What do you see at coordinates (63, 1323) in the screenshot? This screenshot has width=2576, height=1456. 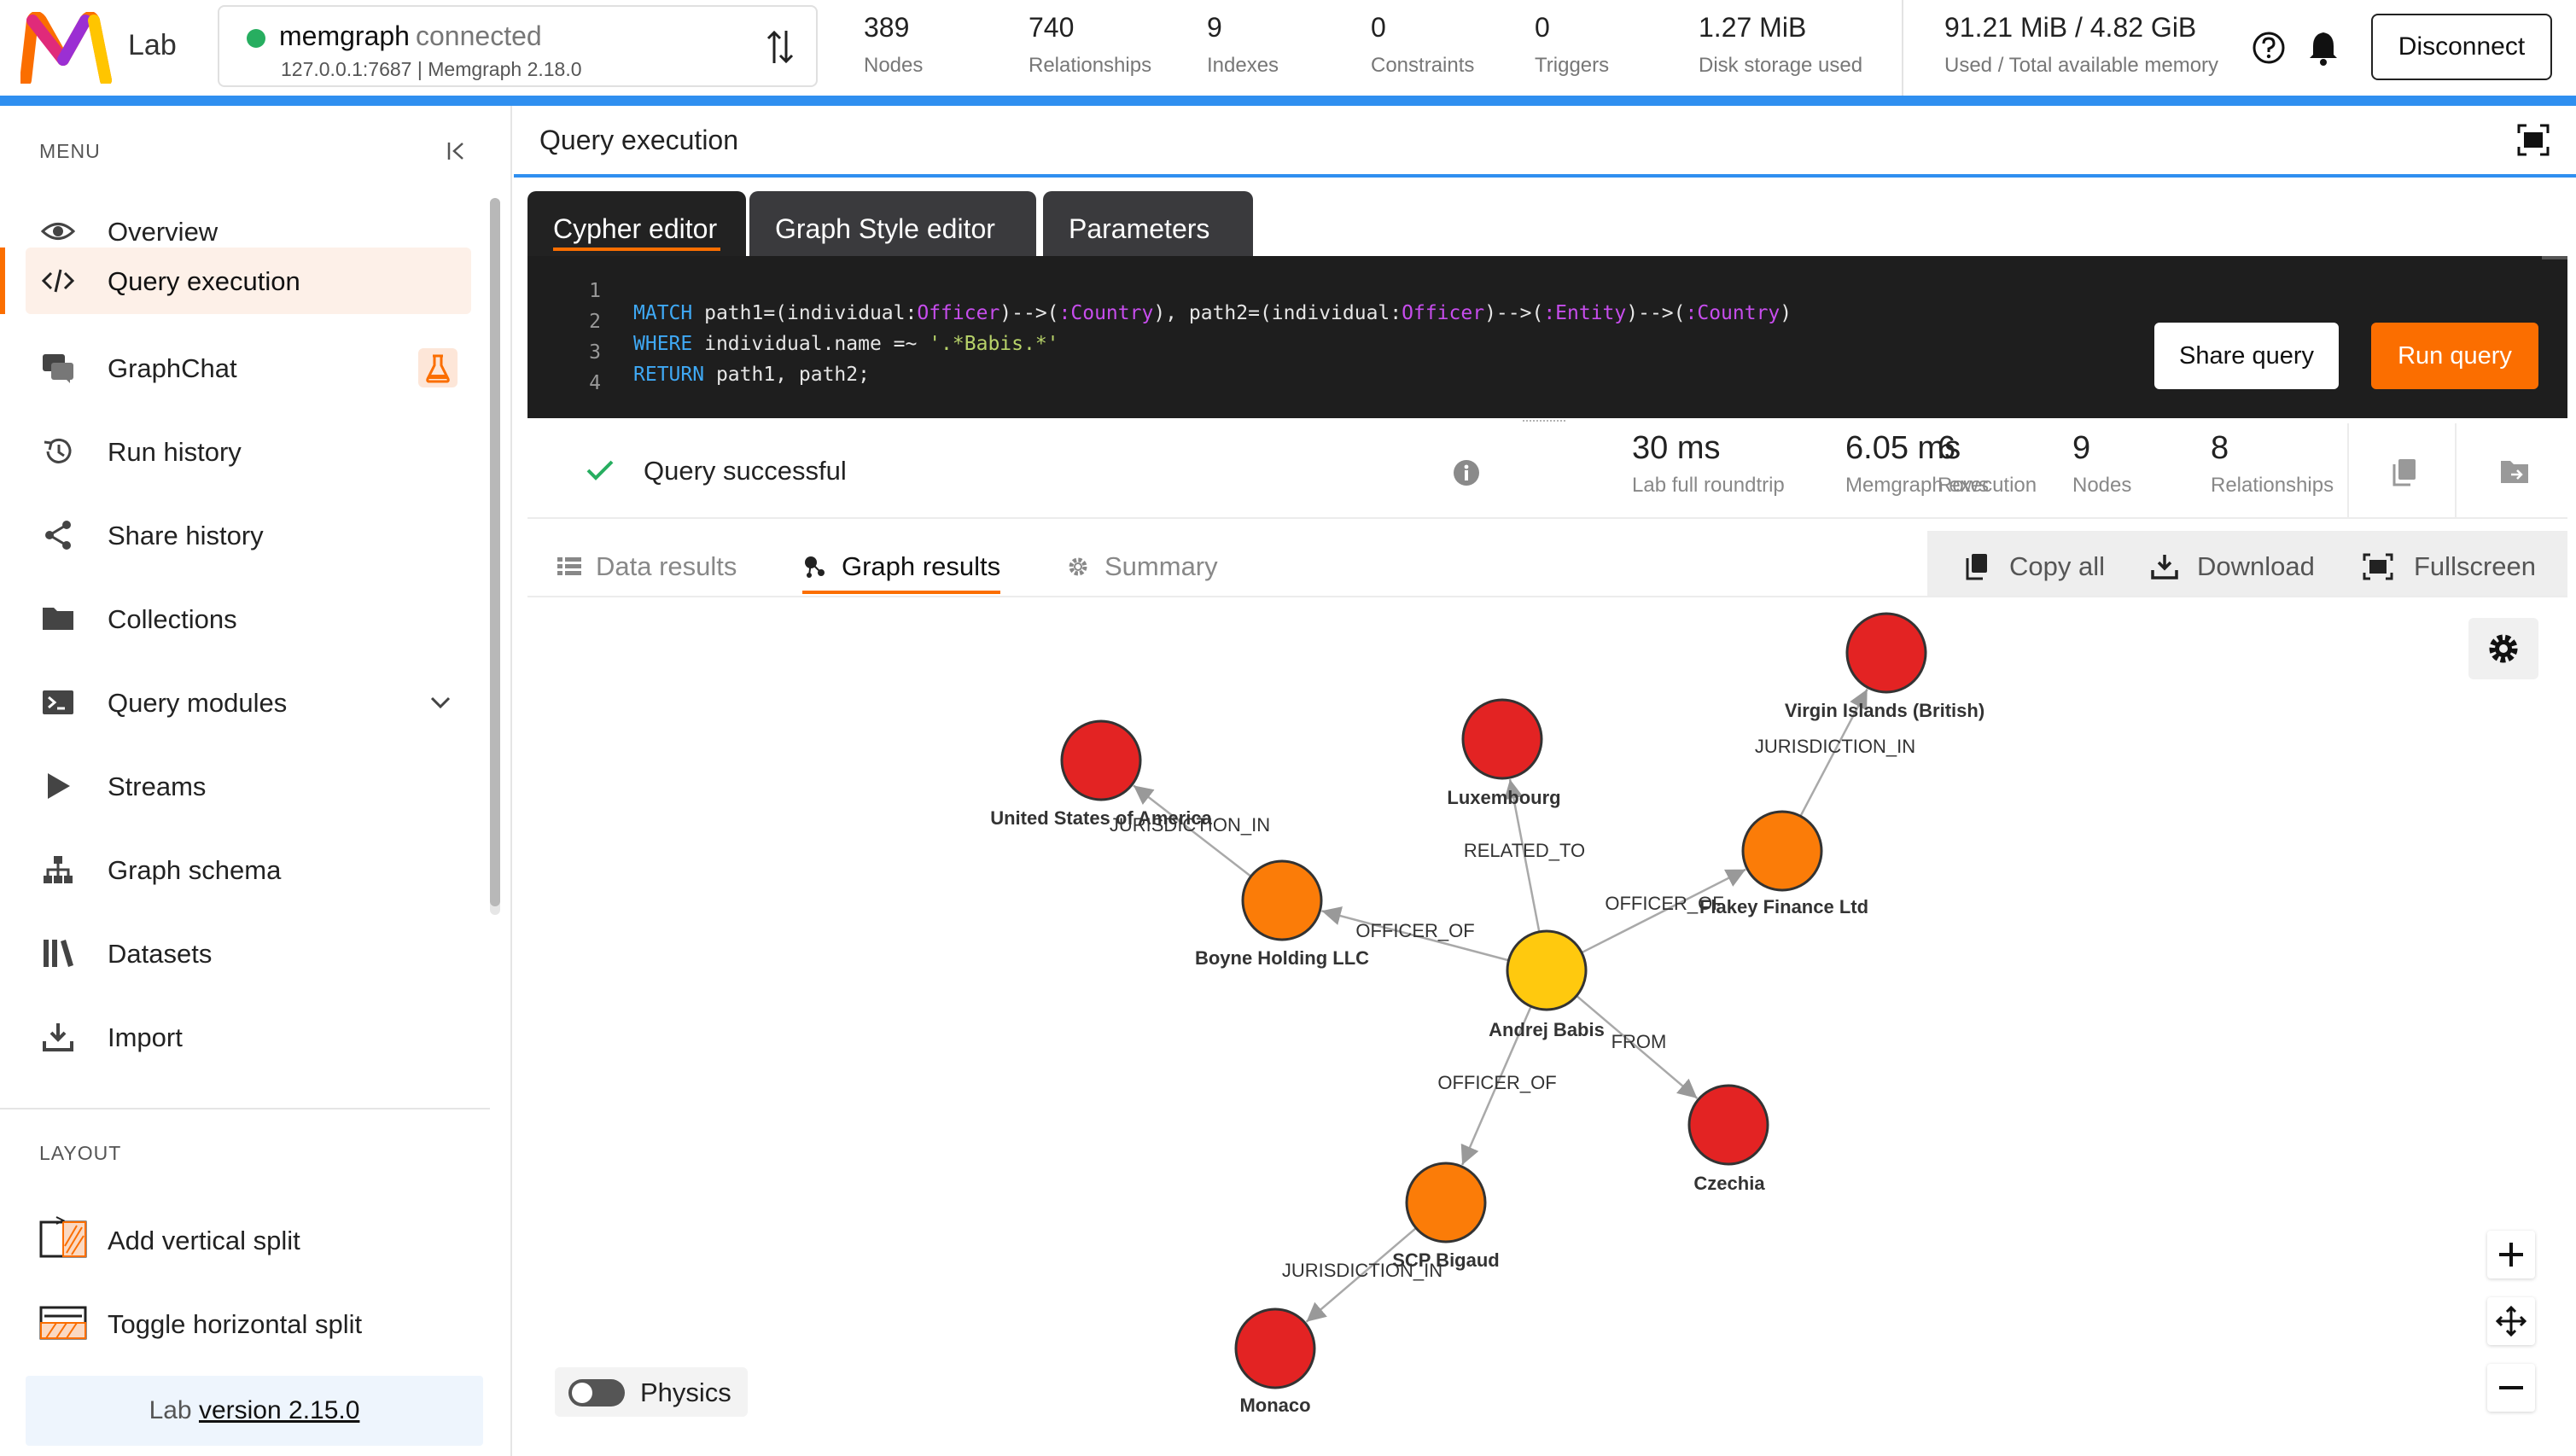 I see `horizontal-split-icon` at bounding box center [63, 1323].